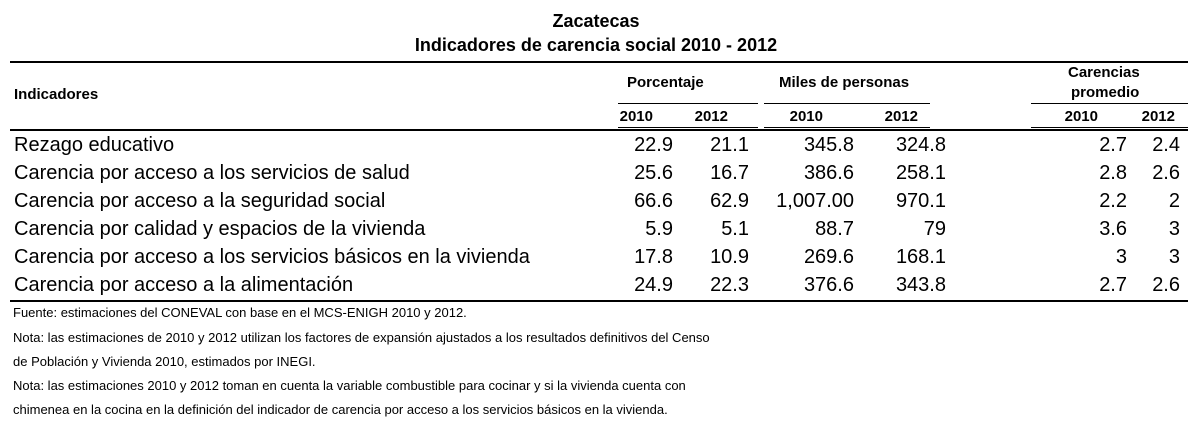  What do you see at coordinates (596, 21) in the screenshot?
I see `table-title: Zacatecas` at bounding box center [596, 21].